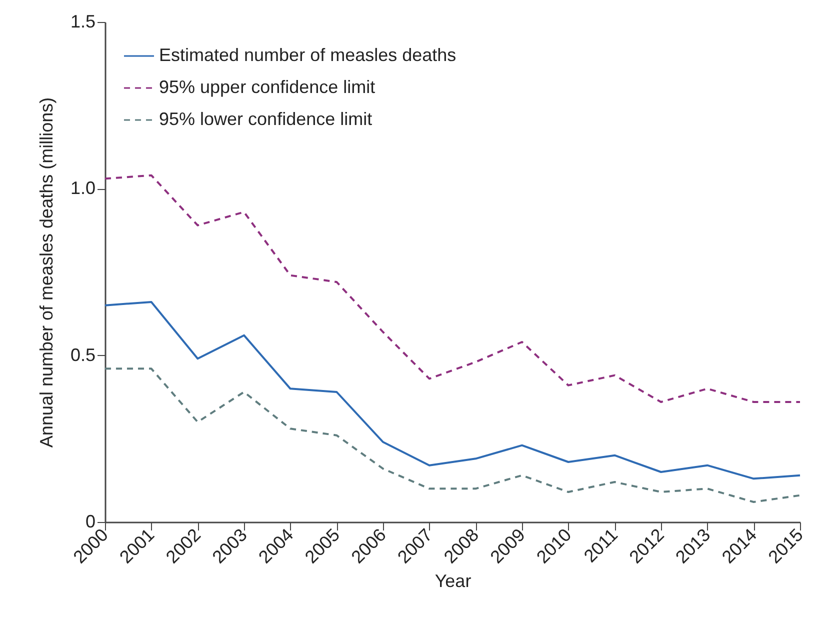 This screenshot has height=618, width=813. I want to click on y-tick-label: 1.5, so click(83, 22).